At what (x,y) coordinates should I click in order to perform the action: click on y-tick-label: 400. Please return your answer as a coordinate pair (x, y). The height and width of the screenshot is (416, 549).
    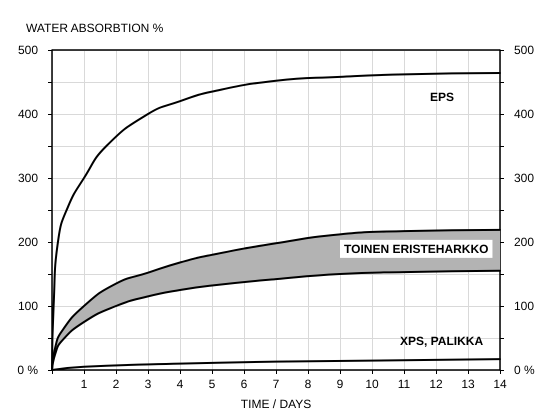
    Looking at the image, I should click on (28, 114).